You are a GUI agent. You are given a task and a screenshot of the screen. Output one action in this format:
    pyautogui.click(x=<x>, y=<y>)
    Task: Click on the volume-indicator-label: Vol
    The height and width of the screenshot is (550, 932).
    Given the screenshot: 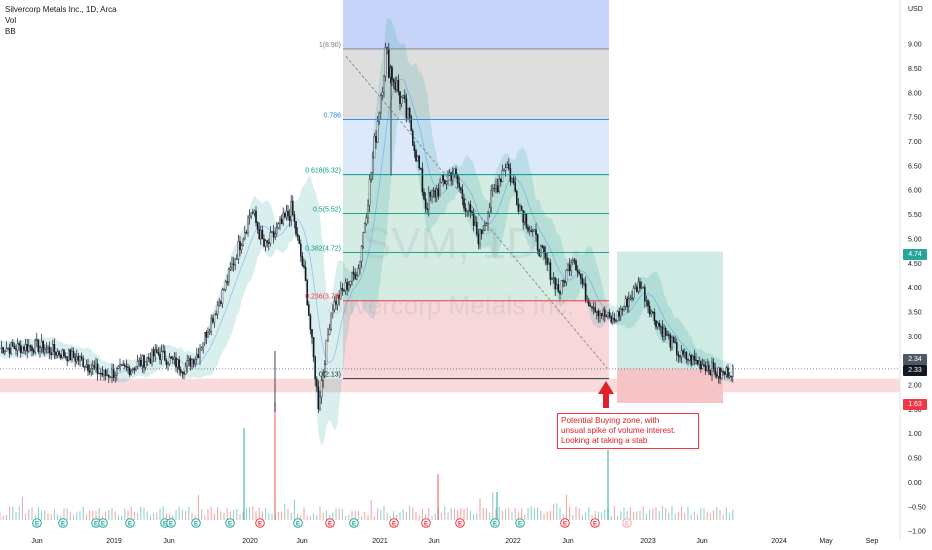 What is the action you would take?
    pyautogui.click(x=11, y=20)
    